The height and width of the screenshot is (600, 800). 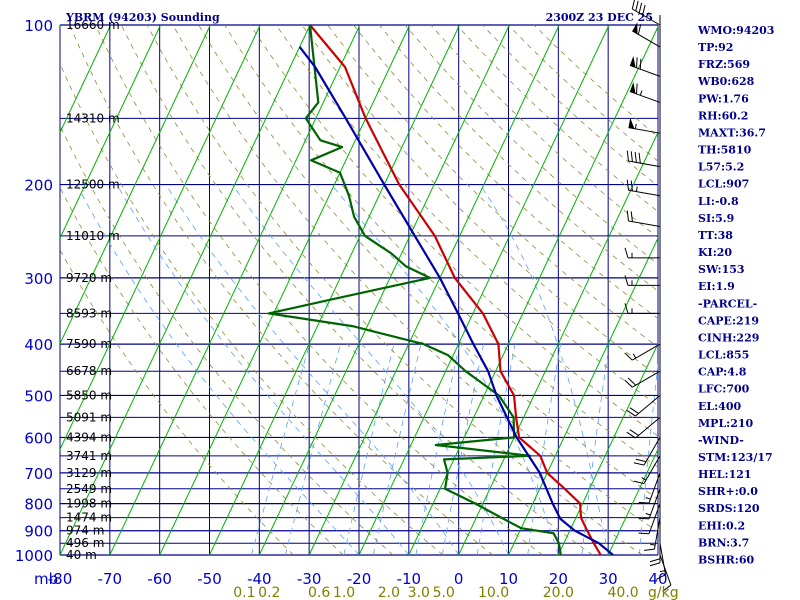 I want to click on height-label: 12500 m, so click(x=93, y=185).